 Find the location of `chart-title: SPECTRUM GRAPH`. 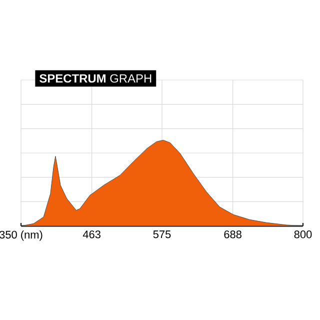

chart-title: SPECTRUM GRAPH is located at coordinates (96, 78).